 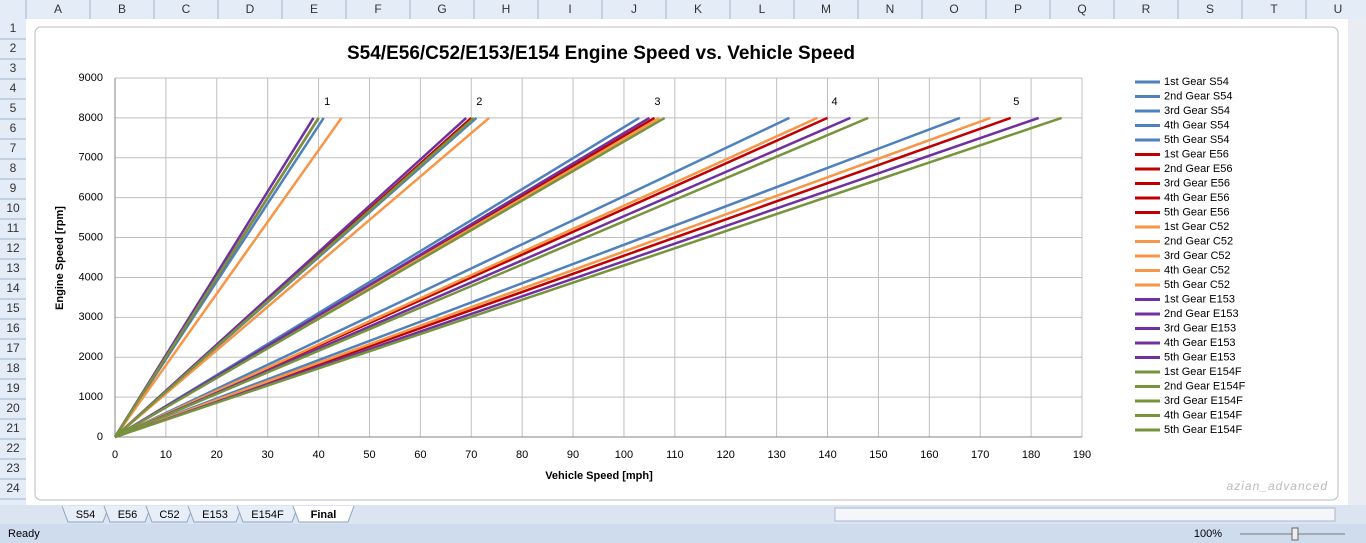 What do you see at coordinates (1295, 534) in the screenshot?
I see `zoom-thumb` at bounding box center [1295, 534].